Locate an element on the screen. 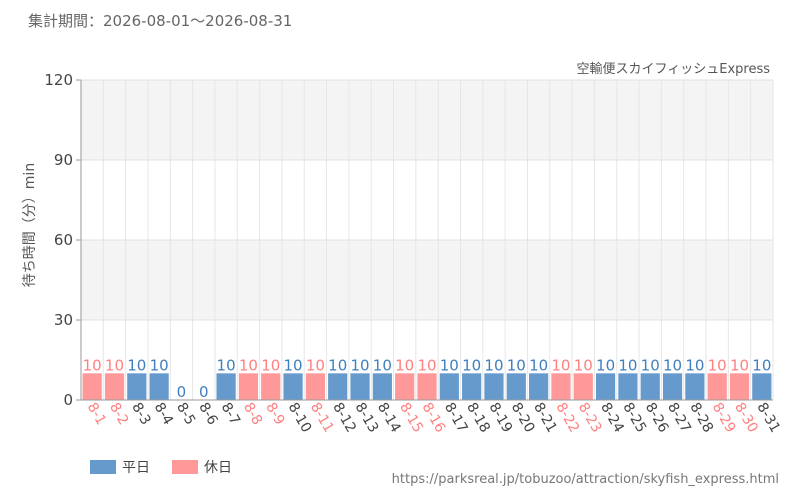  bars is located at coordinates (427, 386).